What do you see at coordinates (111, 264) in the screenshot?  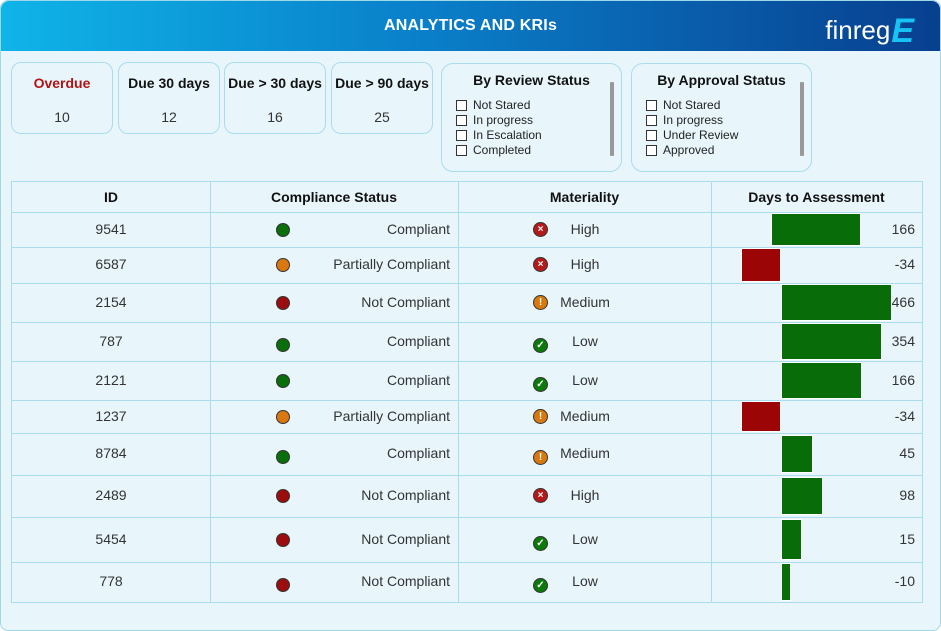 I see `cell-id: 6587` at bounding box center [111, 264].